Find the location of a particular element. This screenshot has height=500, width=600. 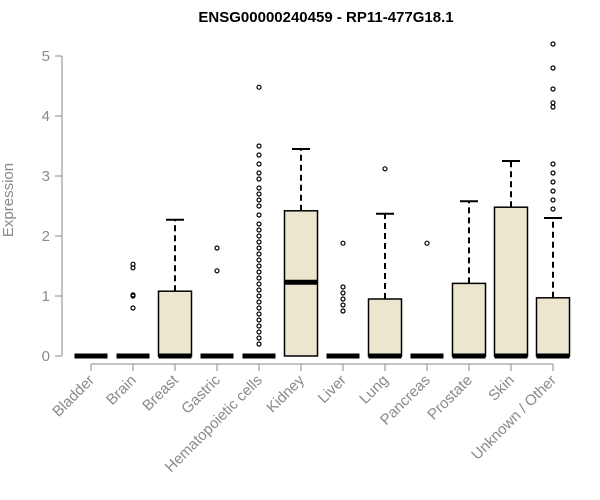

chart-title: ENSG00000240459 - RP11-477G18.1 is located at coordinates (325, 17).